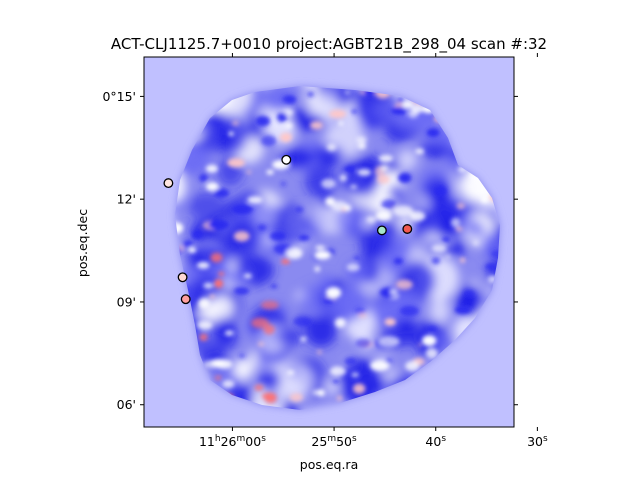 The height and width of the screenshot is (480, 640). Describe the element at coordinates (119, 96) in the screenshot. I see `y-tick-label-1: 0°15'` at that location.